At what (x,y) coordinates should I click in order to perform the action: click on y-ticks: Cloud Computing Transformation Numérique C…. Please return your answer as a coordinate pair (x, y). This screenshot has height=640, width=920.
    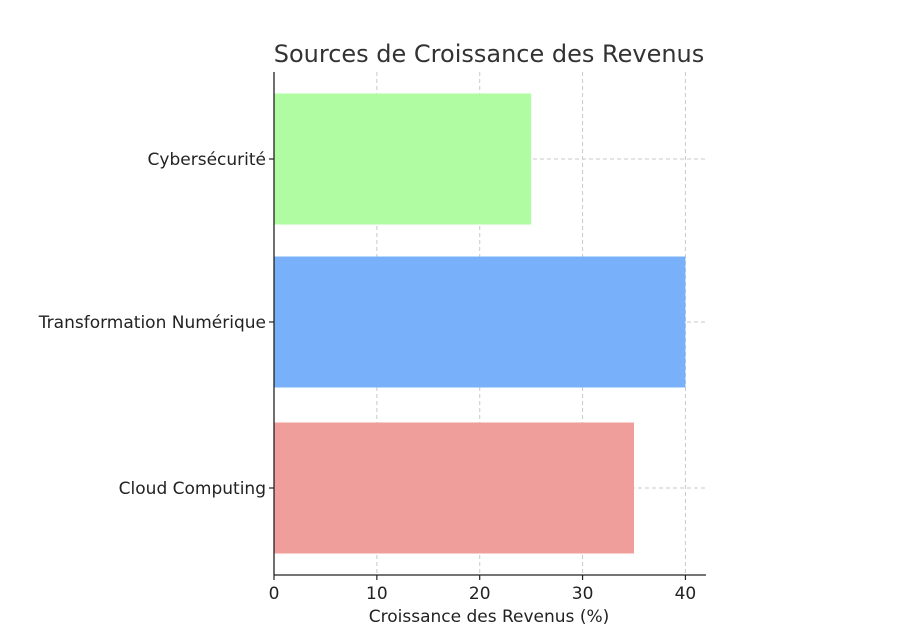
    Looking at the image, I should click on (156, 324).